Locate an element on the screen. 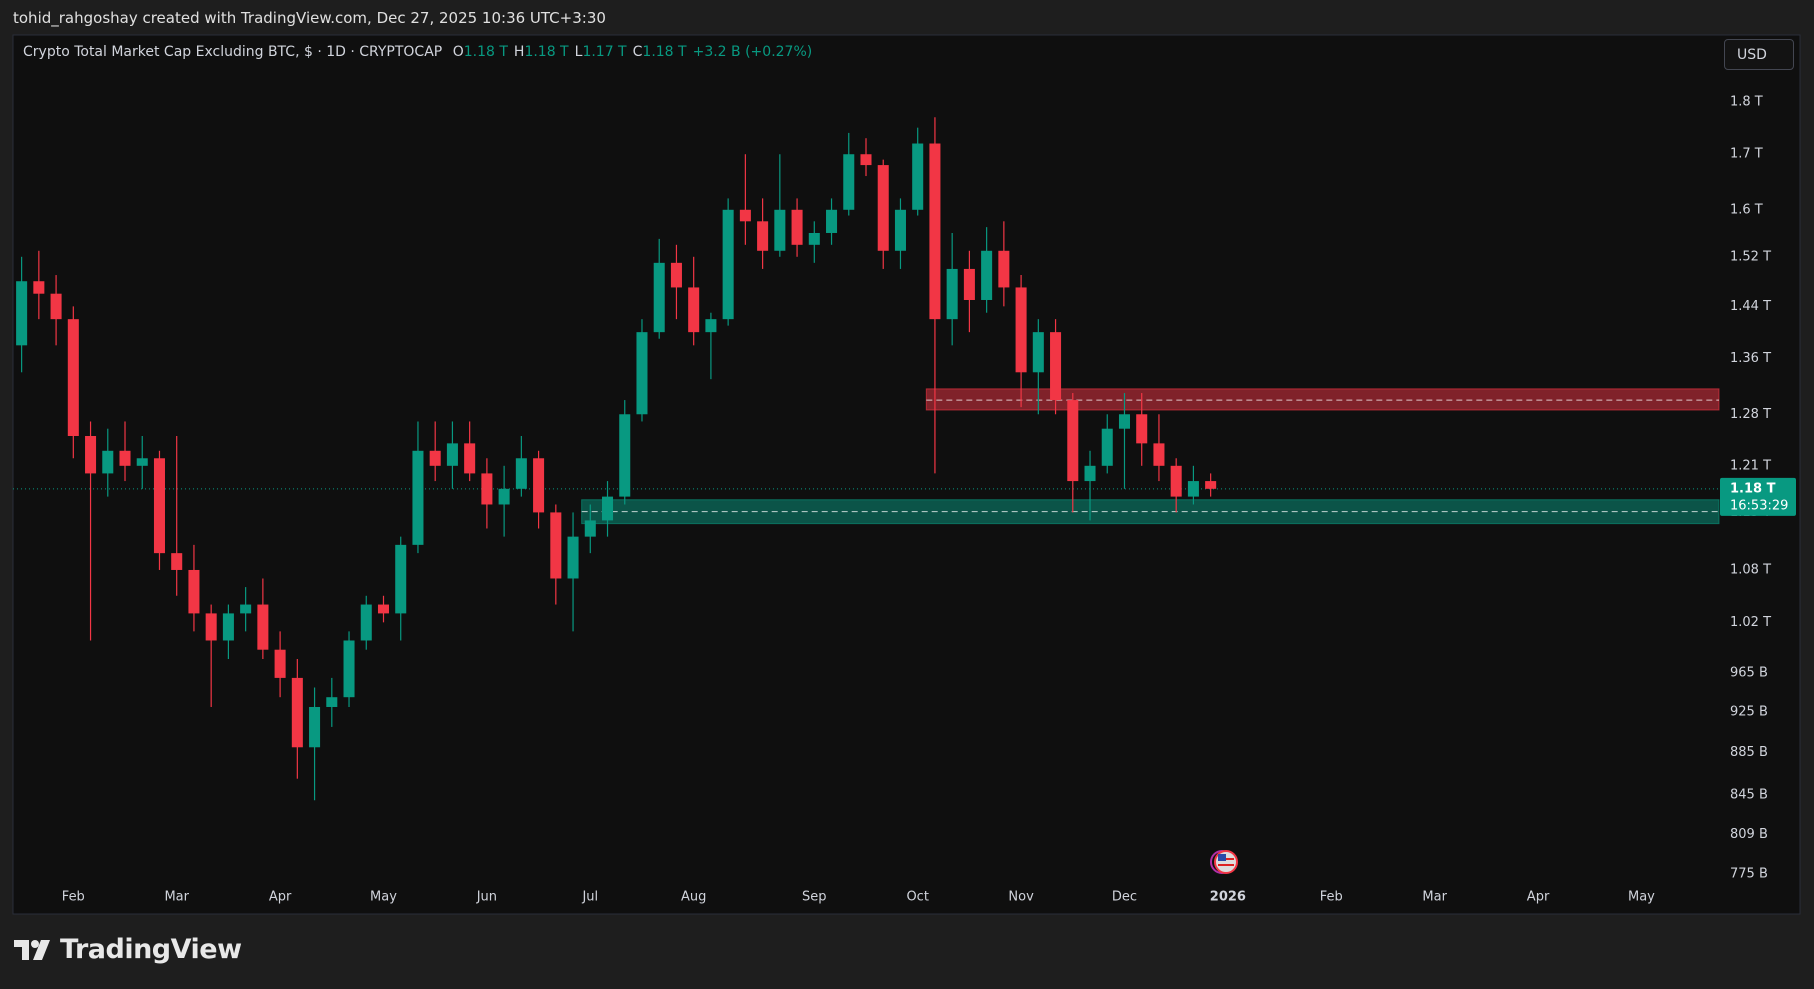 Image resolution: width=1814 pixels, height=989 pixels. y-tick-label: 1.36 T is located at coordinates (1750, 358).